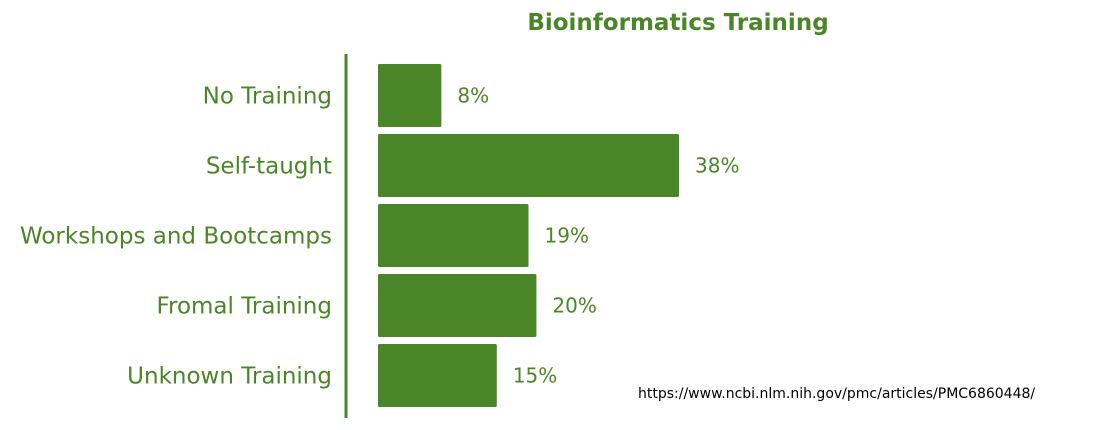  I want to click on category-label-2: Workshops and Bootcamps, so click(176, 237).